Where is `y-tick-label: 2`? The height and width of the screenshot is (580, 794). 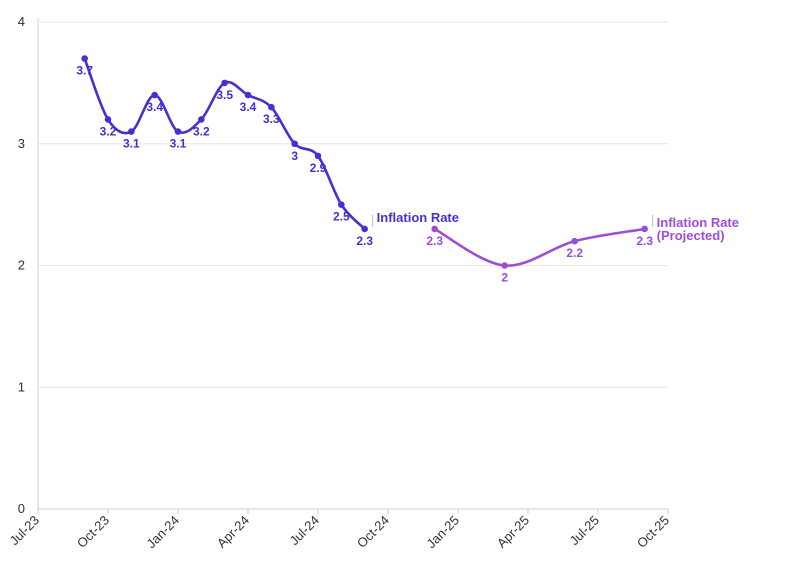 y-tick-label: 2 is located at coordinates (21, 265).